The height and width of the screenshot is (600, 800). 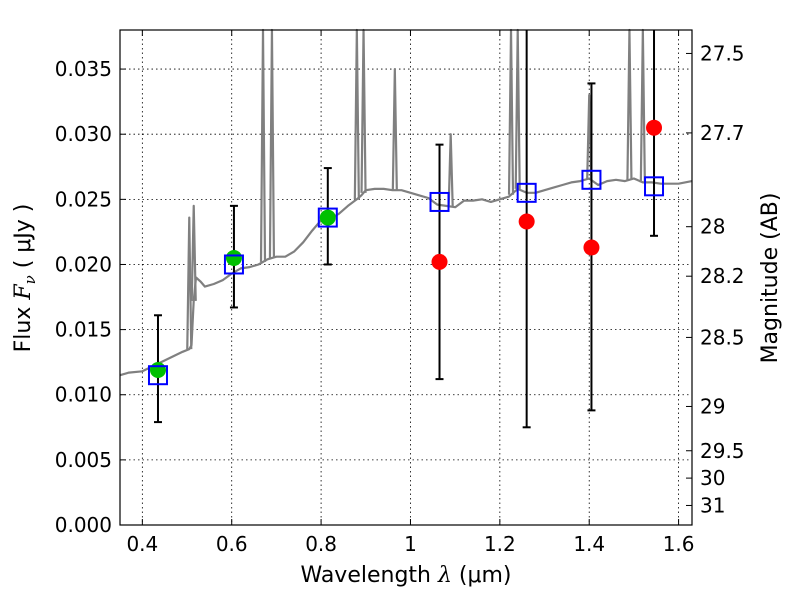 What do you see at coordinates (405, 575) in the screenshot?
I see `x-axis-label: Wavelength λ (μm)` at bounding box center [405, 575].